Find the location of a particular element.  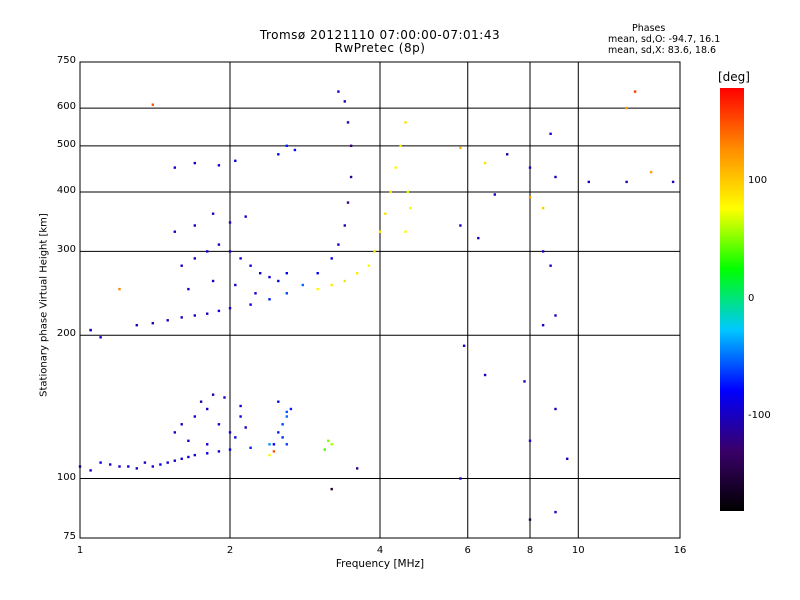

phases-stats-title: Phases is located at coordinates (649, 28).